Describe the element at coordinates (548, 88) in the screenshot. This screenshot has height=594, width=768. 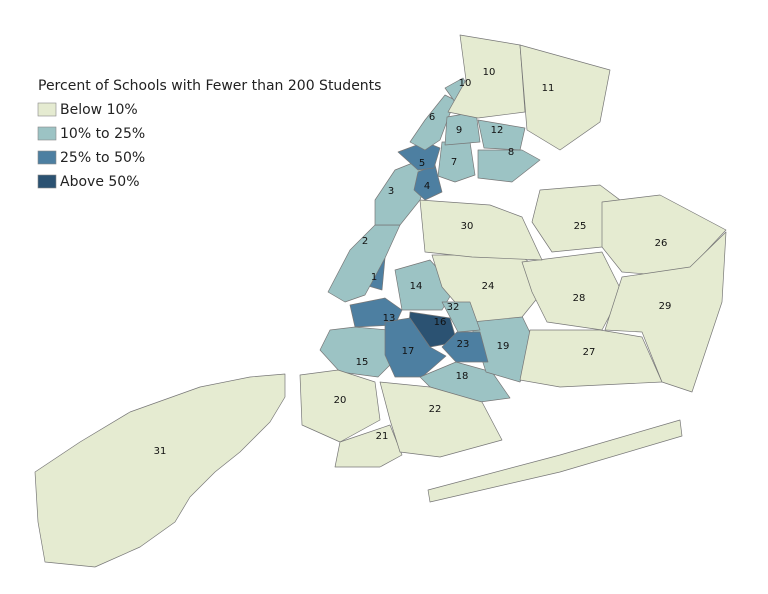
I see `district-label: 11` at that location.